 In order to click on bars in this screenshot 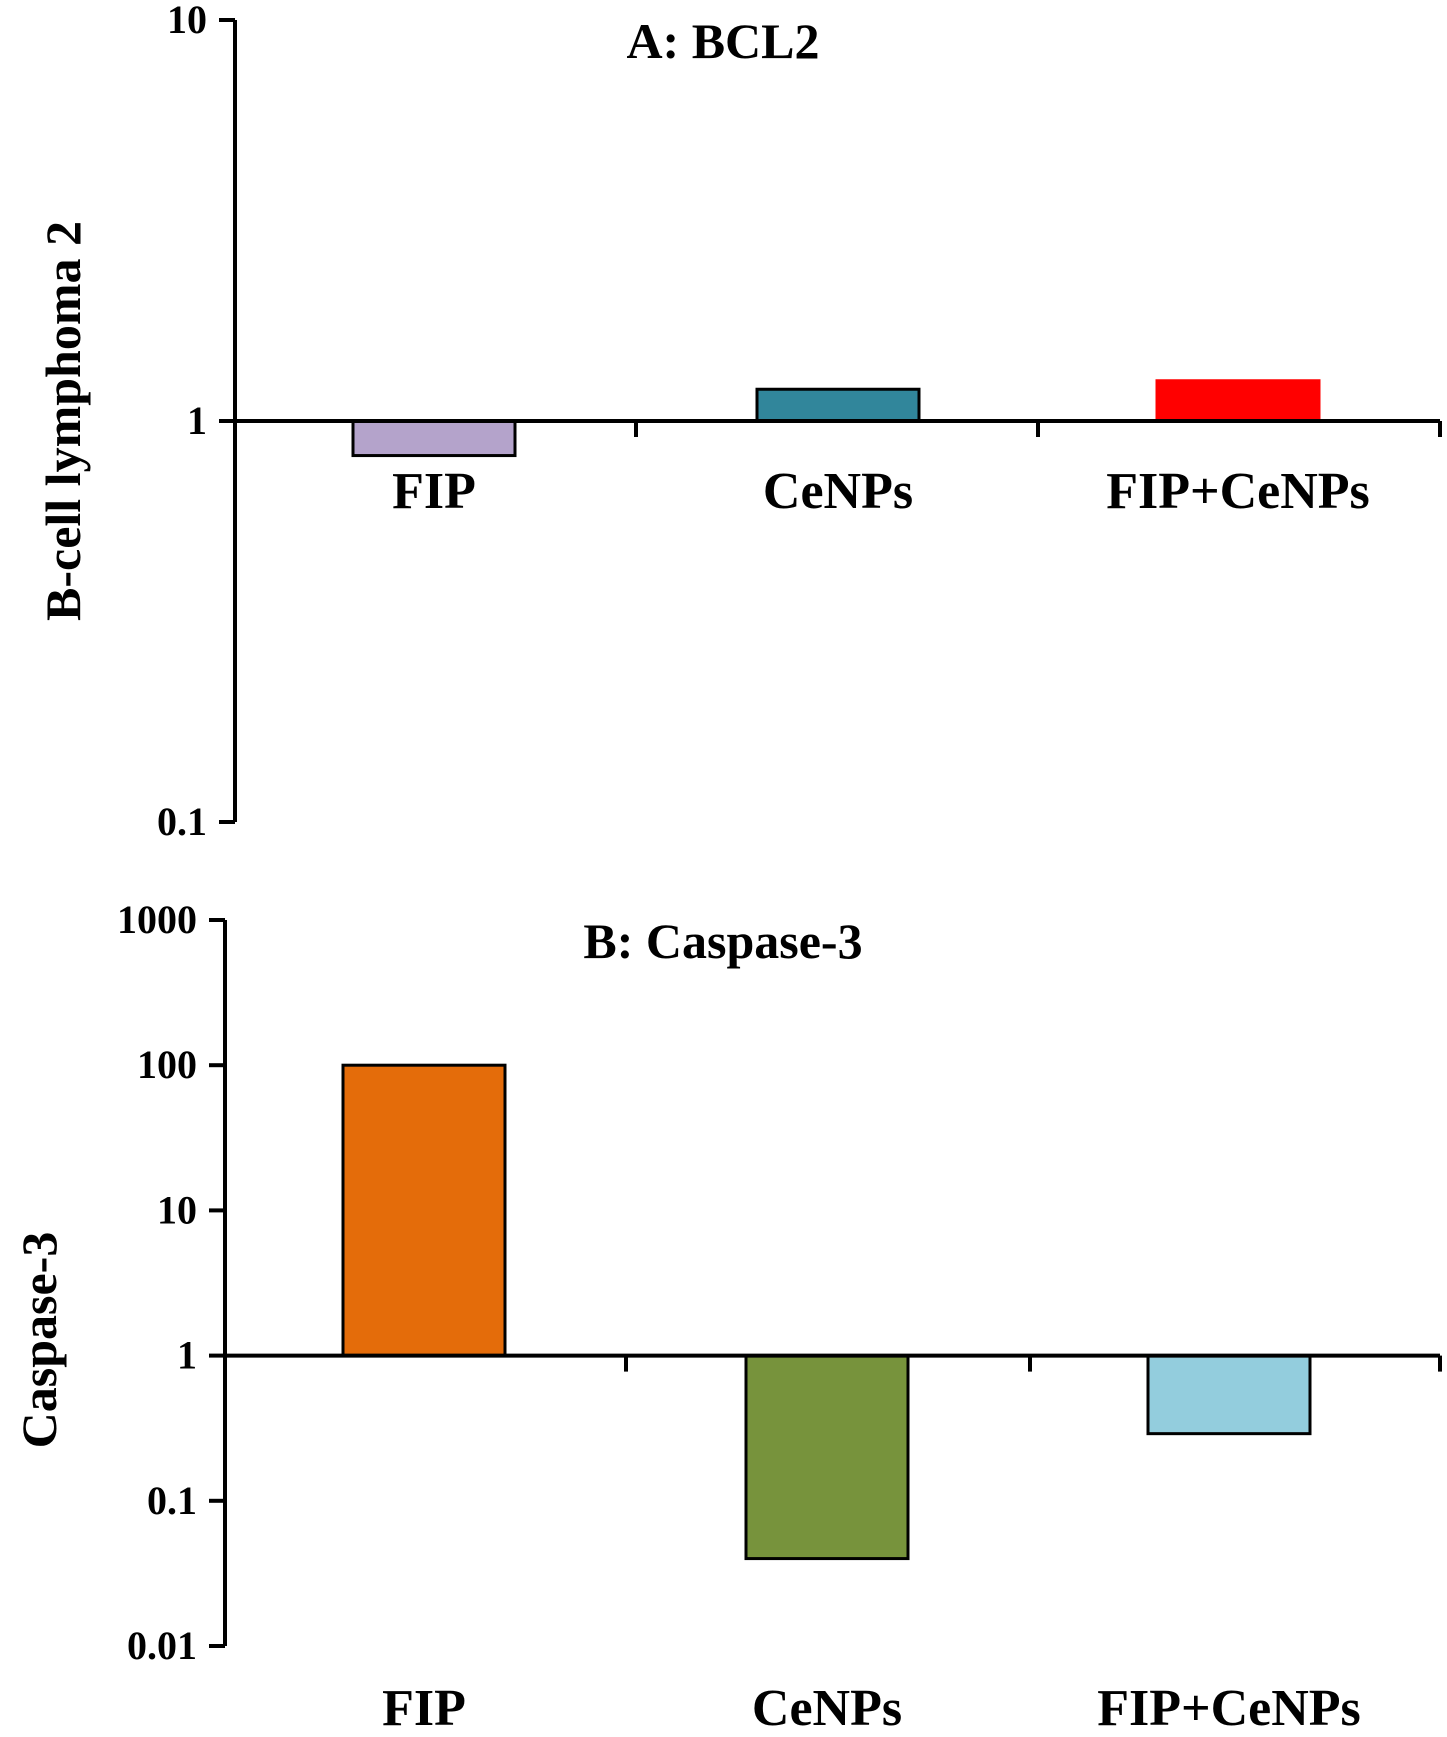, I will do `click(836, 418)`.